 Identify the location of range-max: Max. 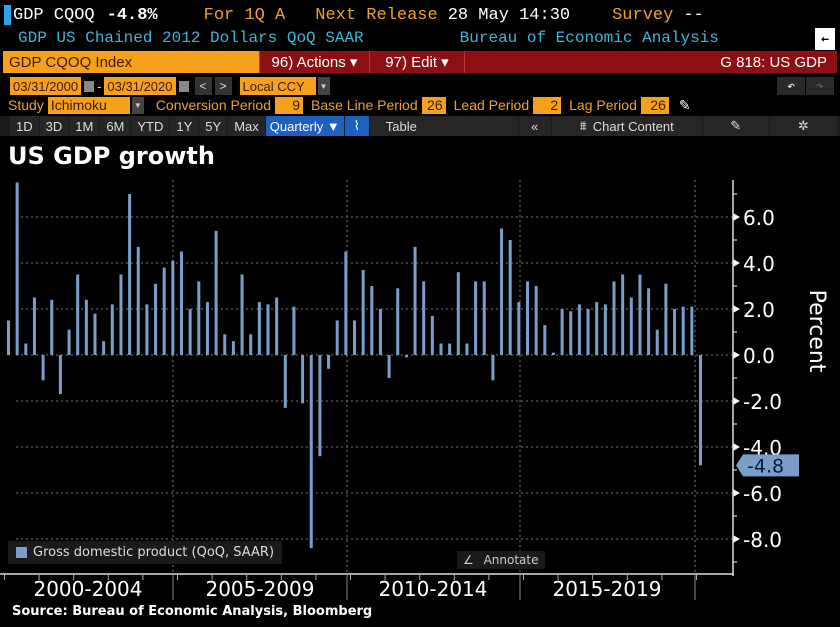
(246, 126).